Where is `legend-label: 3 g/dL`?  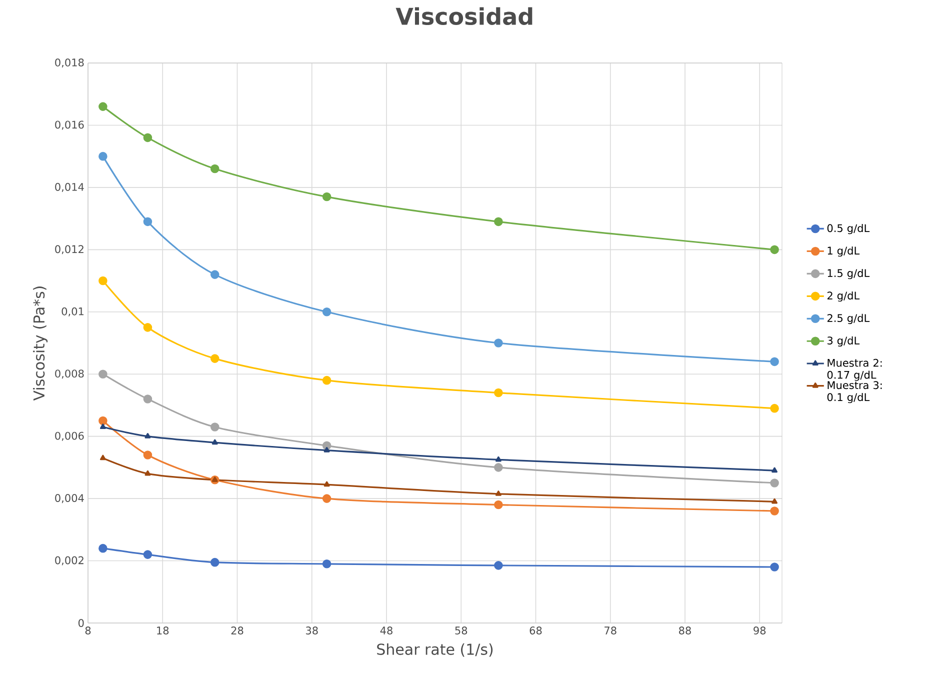 legend-label: 3 g/dL is located at coordinates (843, 341).